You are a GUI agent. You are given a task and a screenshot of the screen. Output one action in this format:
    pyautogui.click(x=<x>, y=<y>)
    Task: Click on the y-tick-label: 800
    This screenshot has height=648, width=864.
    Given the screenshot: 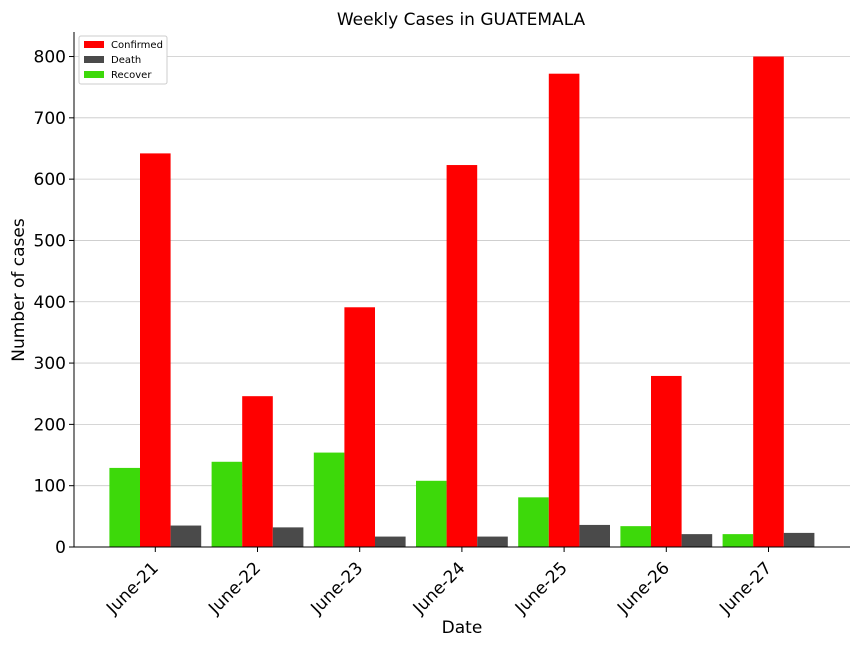 What is the action you would take?
    pyautogui.click(x=50, y=58)
    